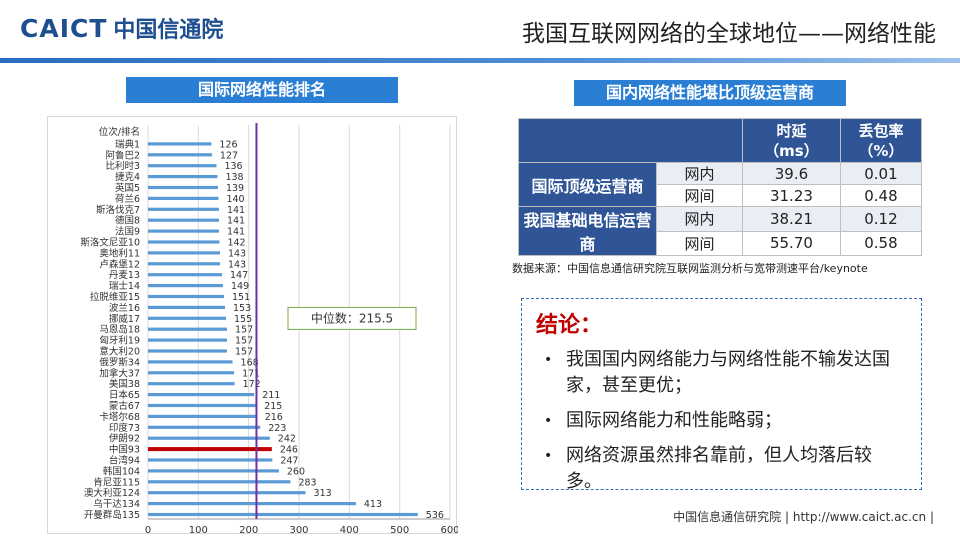  I want to click on header-packet-loss: 丢包率 （%）, so click(881, 140).